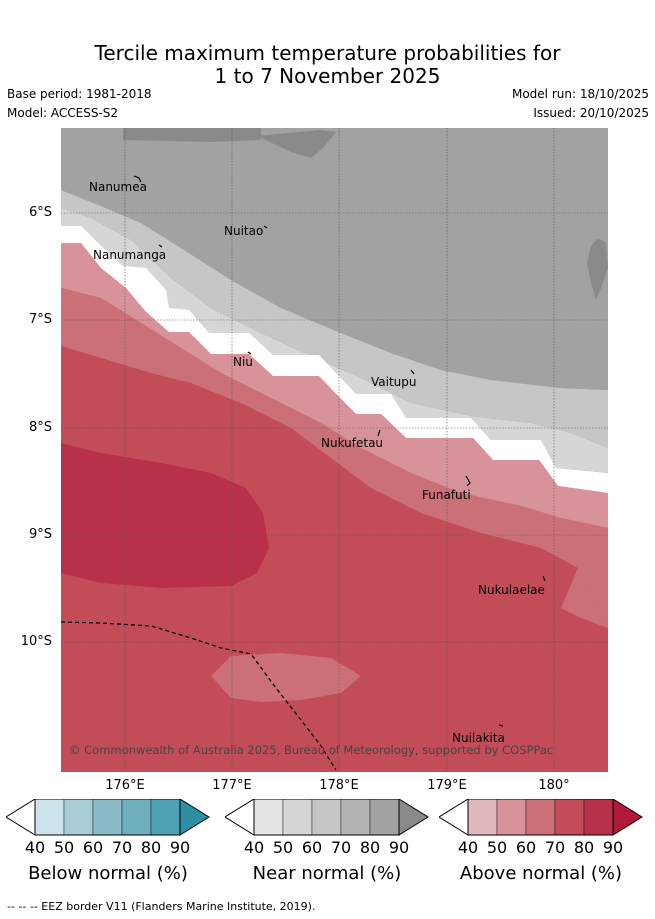 The image size is (655, 919). I want to click on colorbar-below-title: Below normal (%), so click(108, 873).